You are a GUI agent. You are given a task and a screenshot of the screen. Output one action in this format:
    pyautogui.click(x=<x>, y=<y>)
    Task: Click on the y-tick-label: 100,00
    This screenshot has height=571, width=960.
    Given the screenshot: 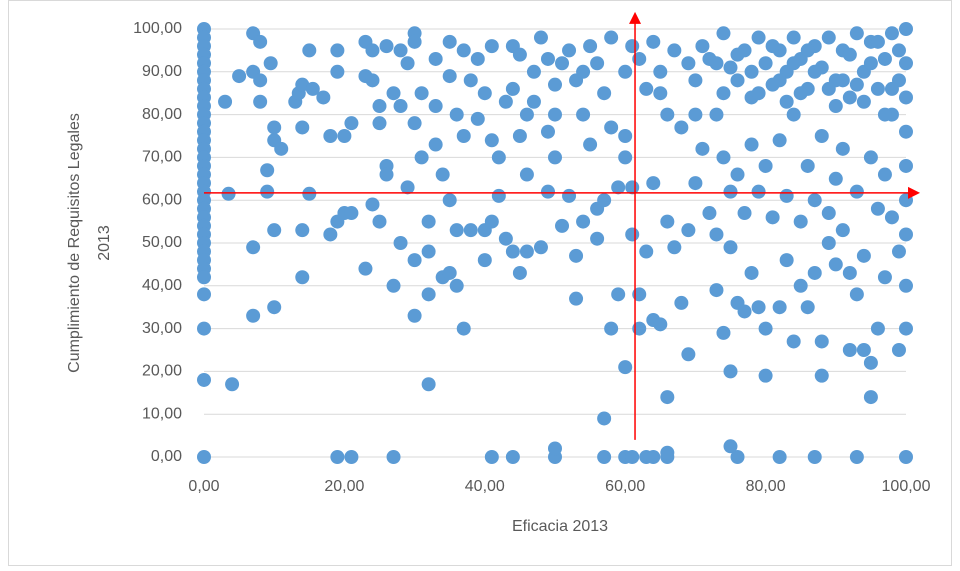 What is the action you would take?
    pyautogui.click(x=157, y=28)
    